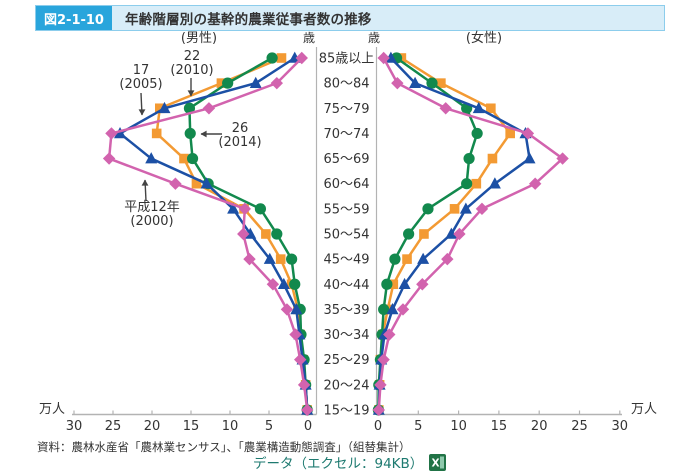 This screenshot has width=700, height=475. I want to click on svg-text: (2014), so click(239, 142).